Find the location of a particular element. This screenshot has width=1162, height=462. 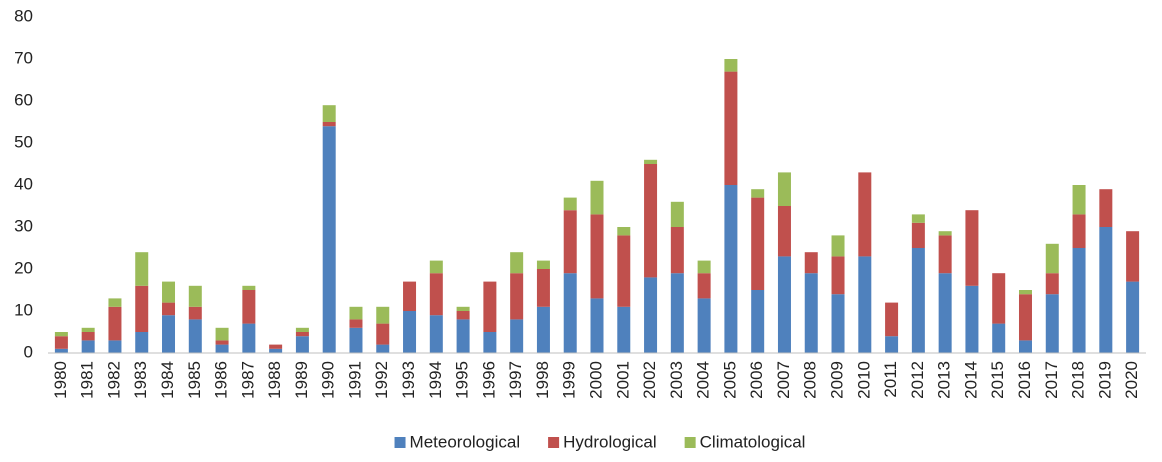

x-tick-label: 2001 is located at coordinates (622, 380).